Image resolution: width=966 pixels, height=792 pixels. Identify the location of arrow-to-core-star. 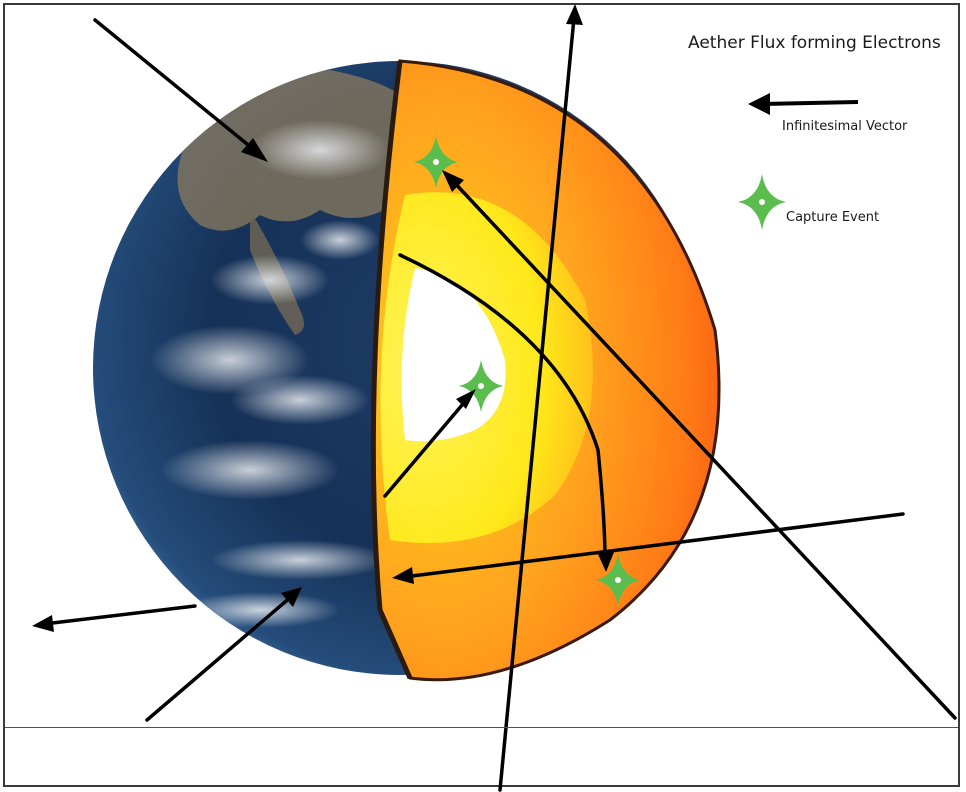
(429, 443).